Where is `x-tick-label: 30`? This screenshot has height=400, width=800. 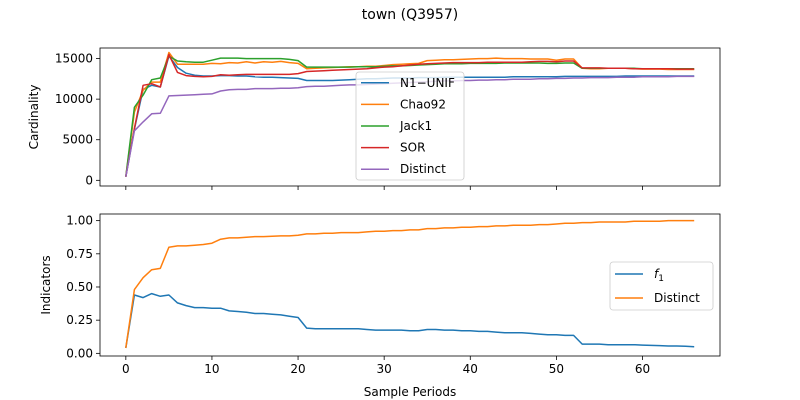
x-tick-label: 30 is located at coordinates (384, 369).